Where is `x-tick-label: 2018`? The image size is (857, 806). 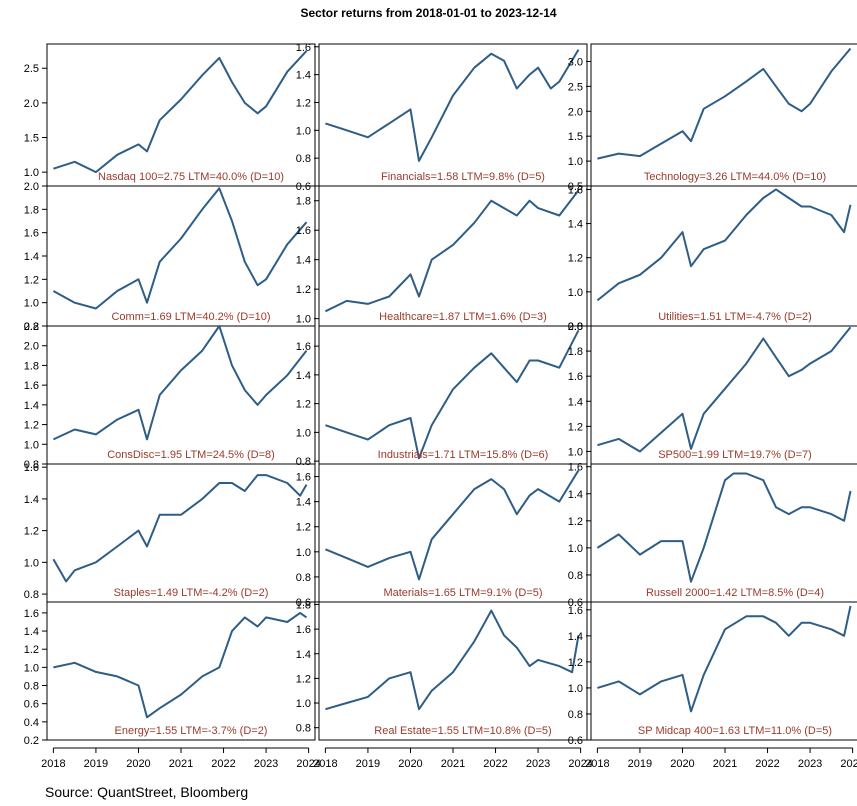
x-tick-label: 2018 is located at coordinates (597, 764).